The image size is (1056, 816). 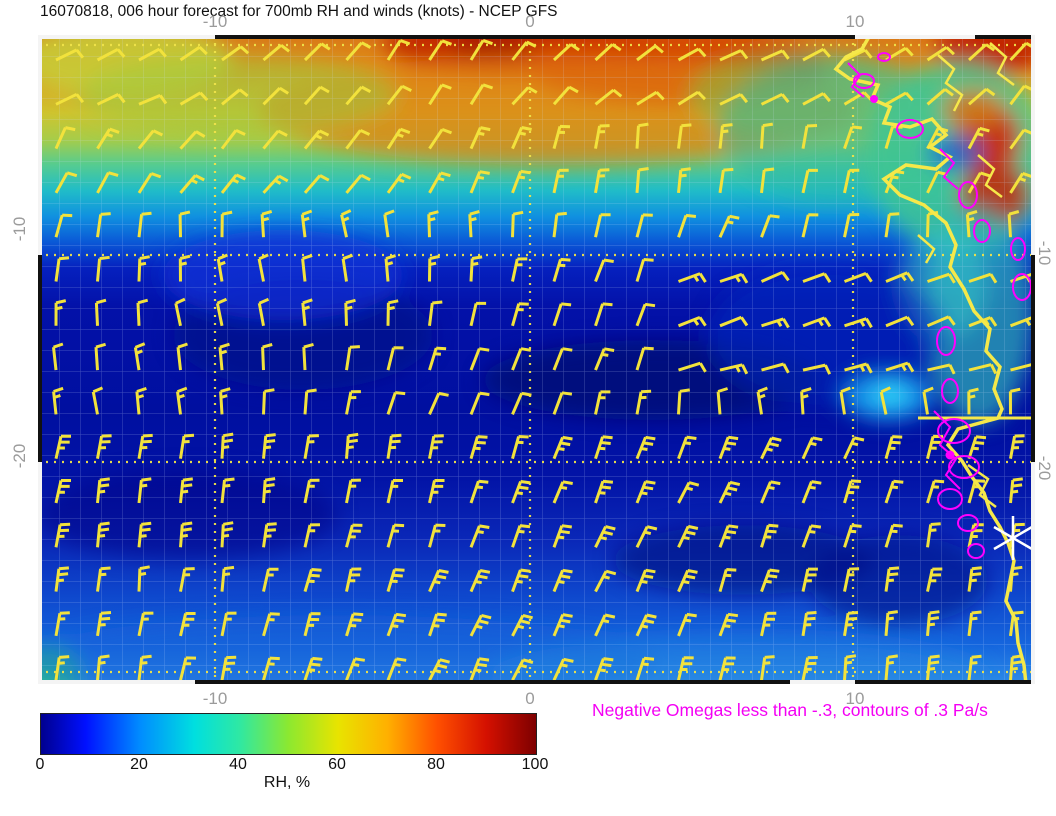 What do you see at coordinates (40, 764) in the screenshot?
I see `colorbar-tick-0: 0` at bounding box center [40, 764].